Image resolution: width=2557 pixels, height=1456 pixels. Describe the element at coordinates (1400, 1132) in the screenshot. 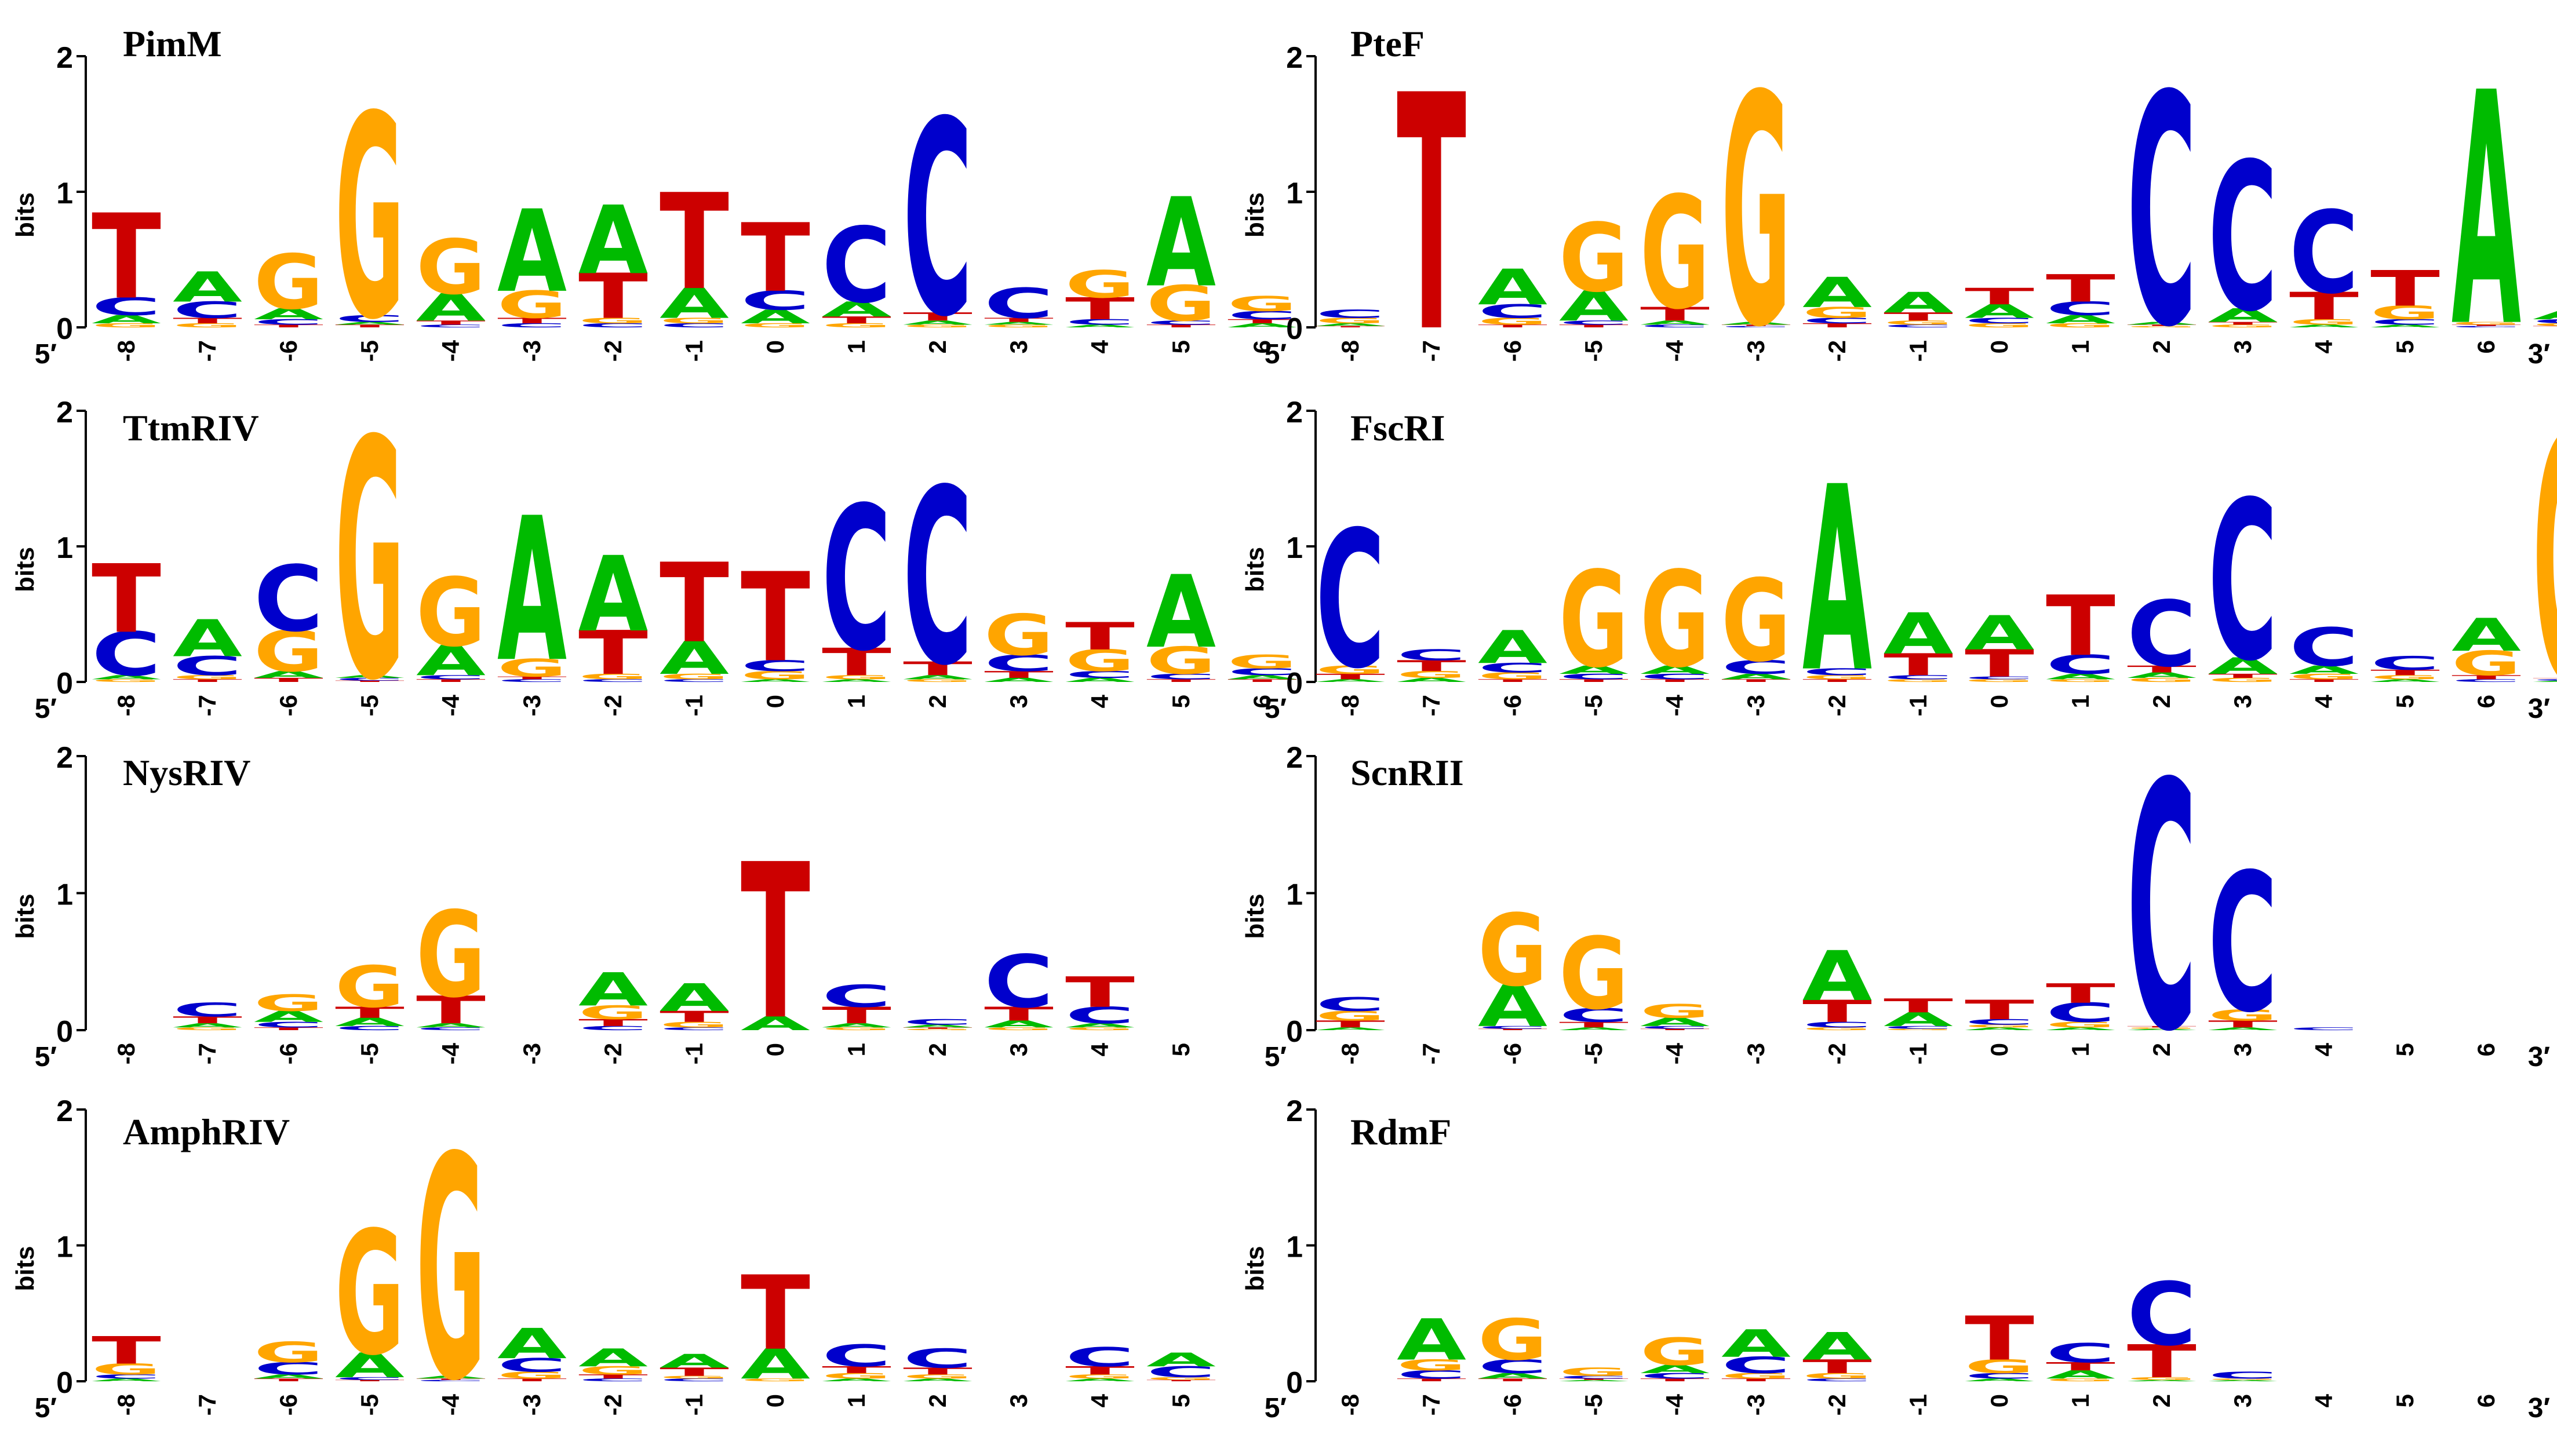

I see `panel-title: RdmF` at that location.